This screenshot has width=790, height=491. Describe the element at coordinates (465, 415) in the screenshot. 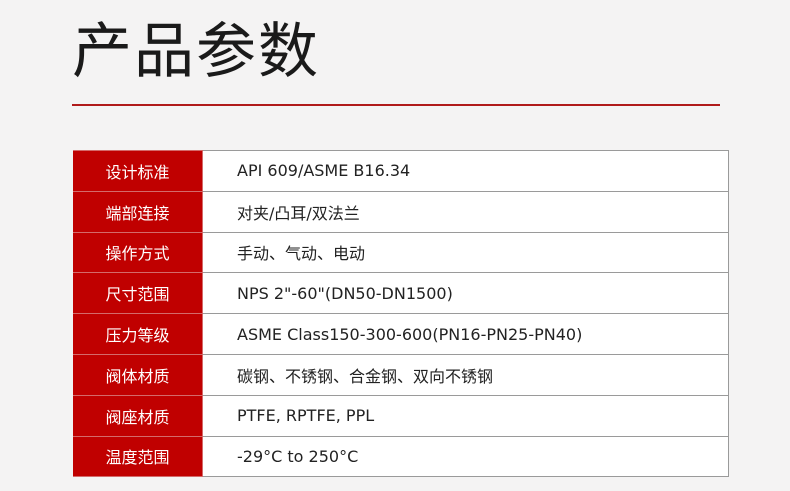

I see `param-value: PTFE, RPTFE, PPL` at that location.